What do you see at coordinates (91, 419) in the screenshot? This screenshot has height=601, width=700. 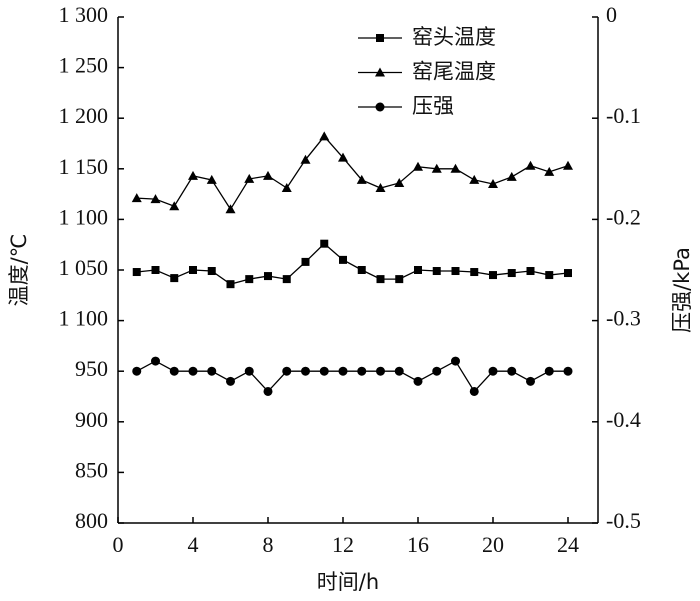 I see `y-tick-label: 900` at bounding box center [91, 419].